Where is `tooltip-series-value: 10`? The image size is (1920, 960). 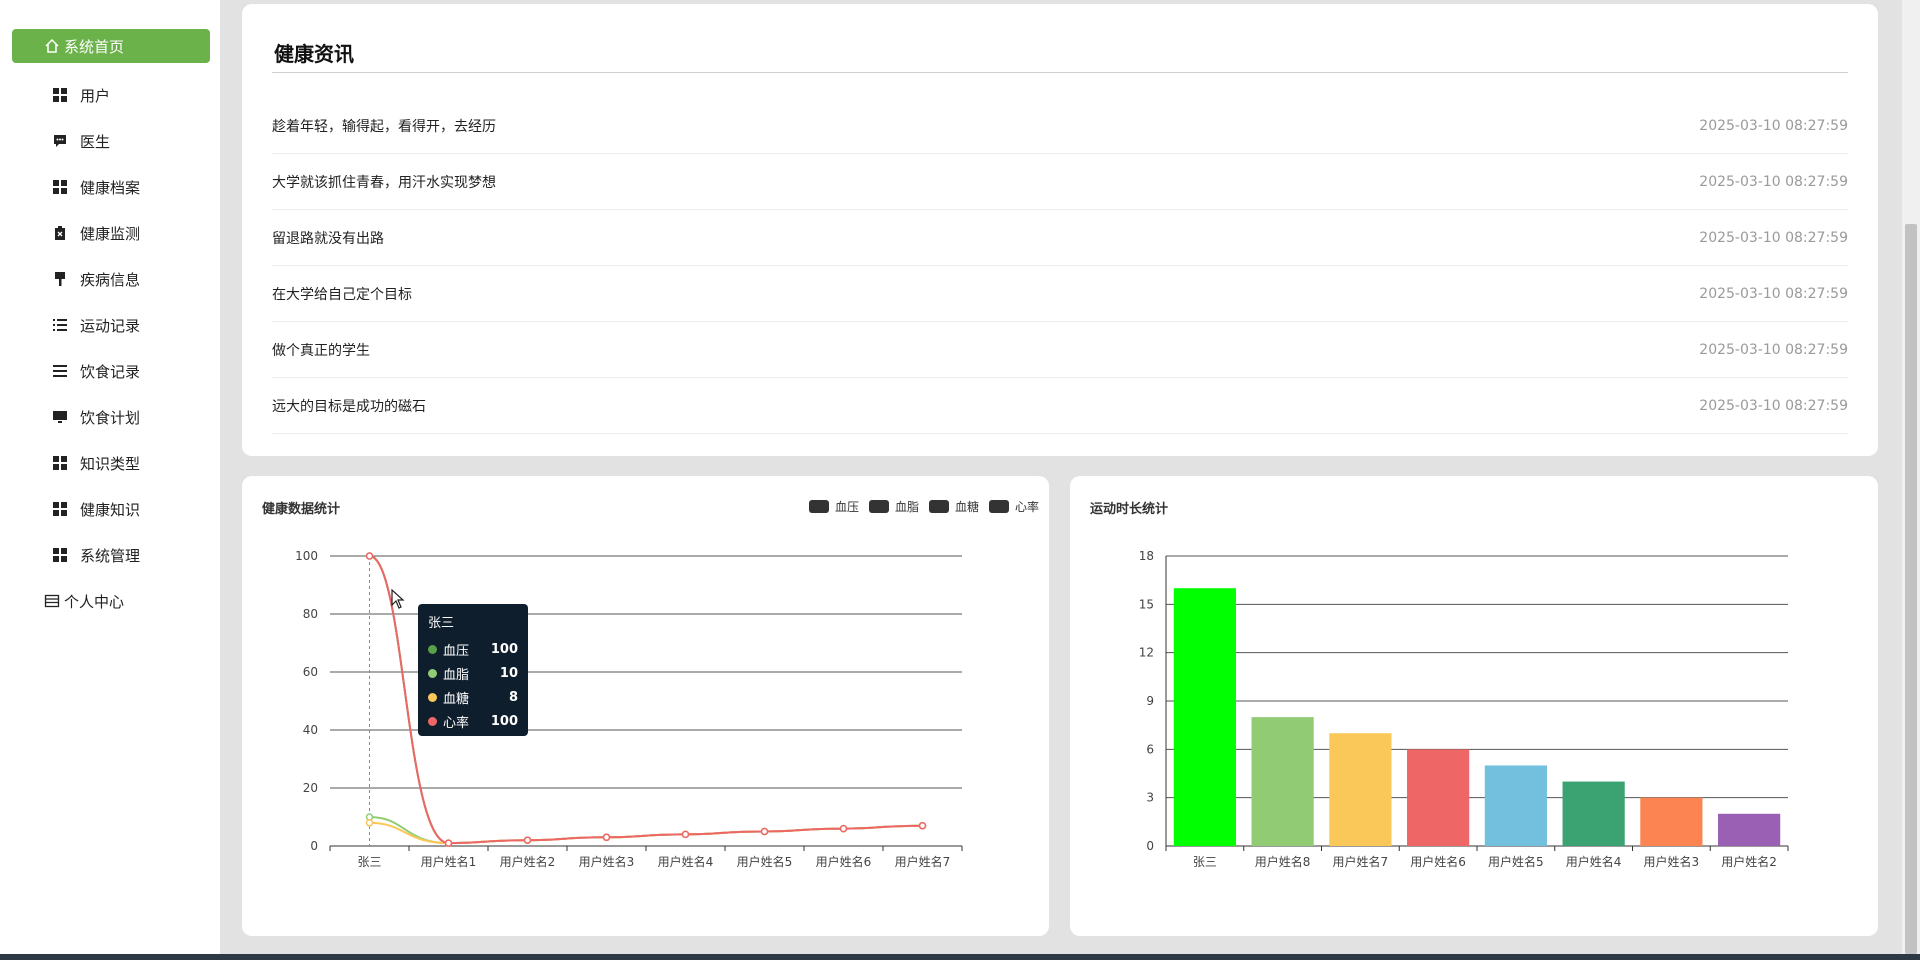 tooltip-series-value: 10 is located at coordinates (508, 673).